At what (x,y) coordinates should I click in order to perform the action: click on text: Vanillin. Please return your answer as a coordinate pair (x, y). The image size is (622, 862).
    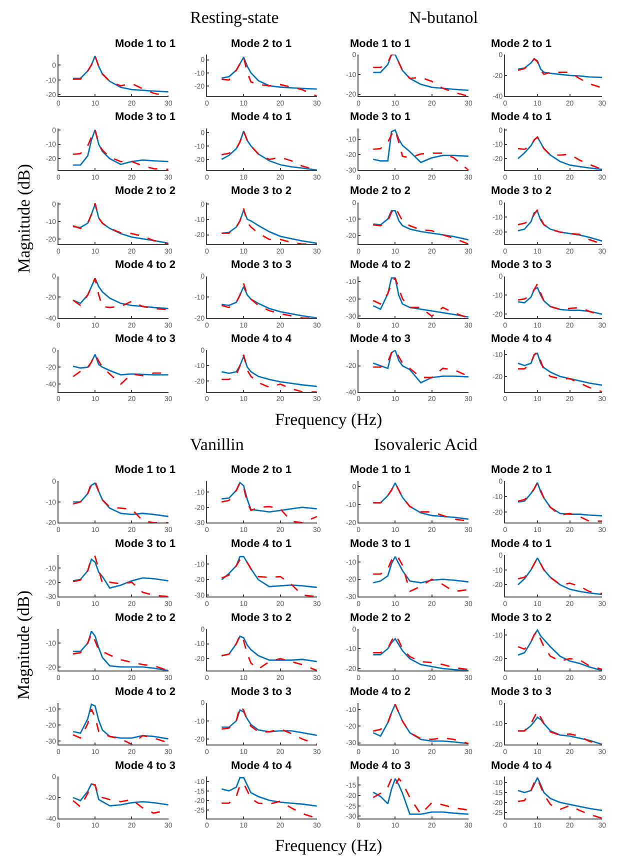
    Looking at the image, I should click on (217, 444).